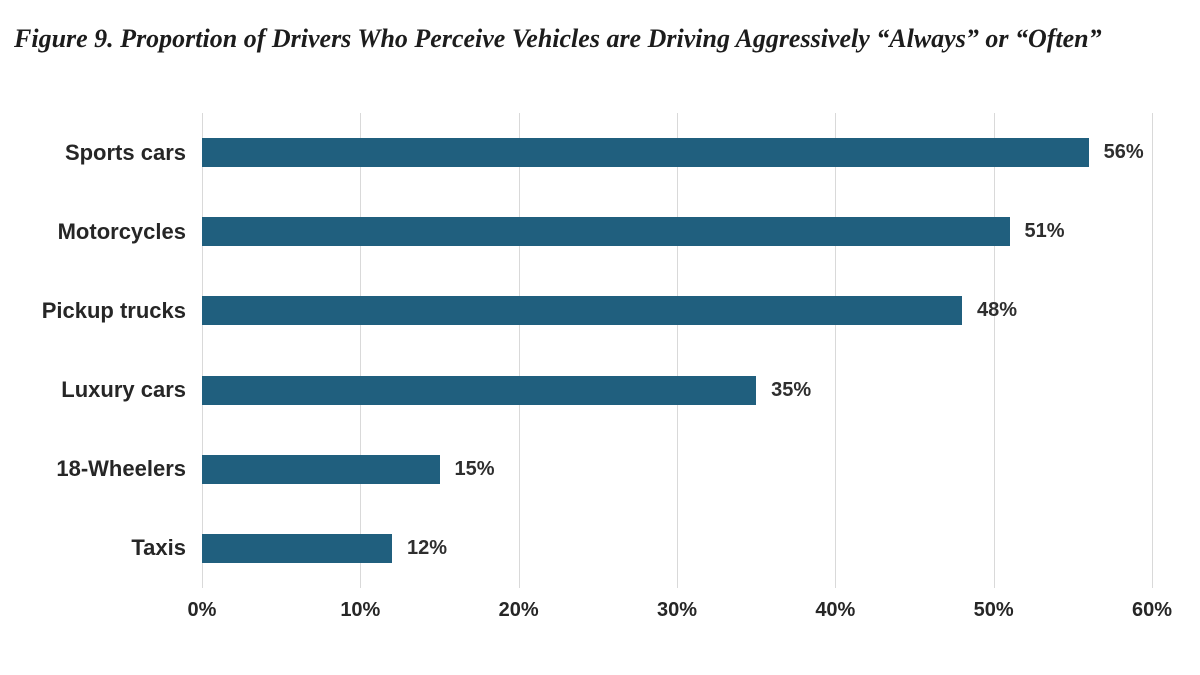  Describe the element at coordinates (1152, 610) in the screenshot. I see `x-tick-label: 60%` at that location.